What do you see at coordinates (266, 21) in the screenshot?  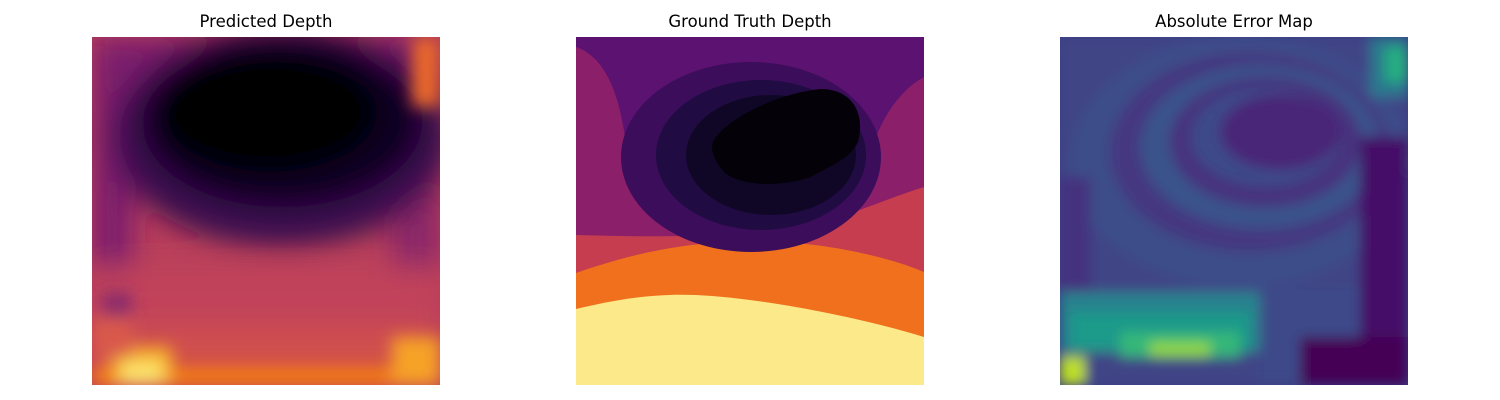 I see `panel-title: Predicted Depth` at bounding box center [266, 21].